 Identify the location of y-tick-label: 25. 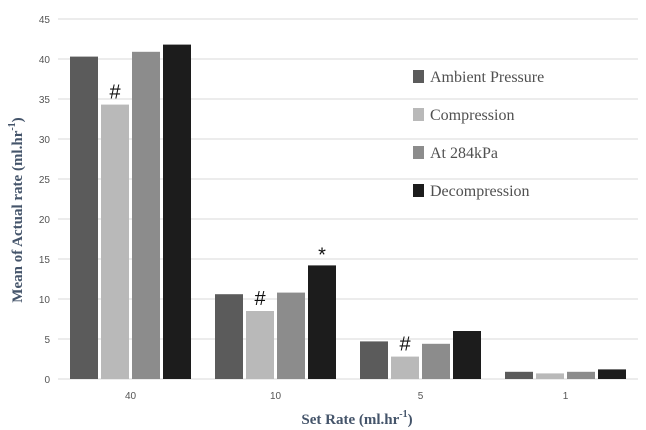
(45, 180).